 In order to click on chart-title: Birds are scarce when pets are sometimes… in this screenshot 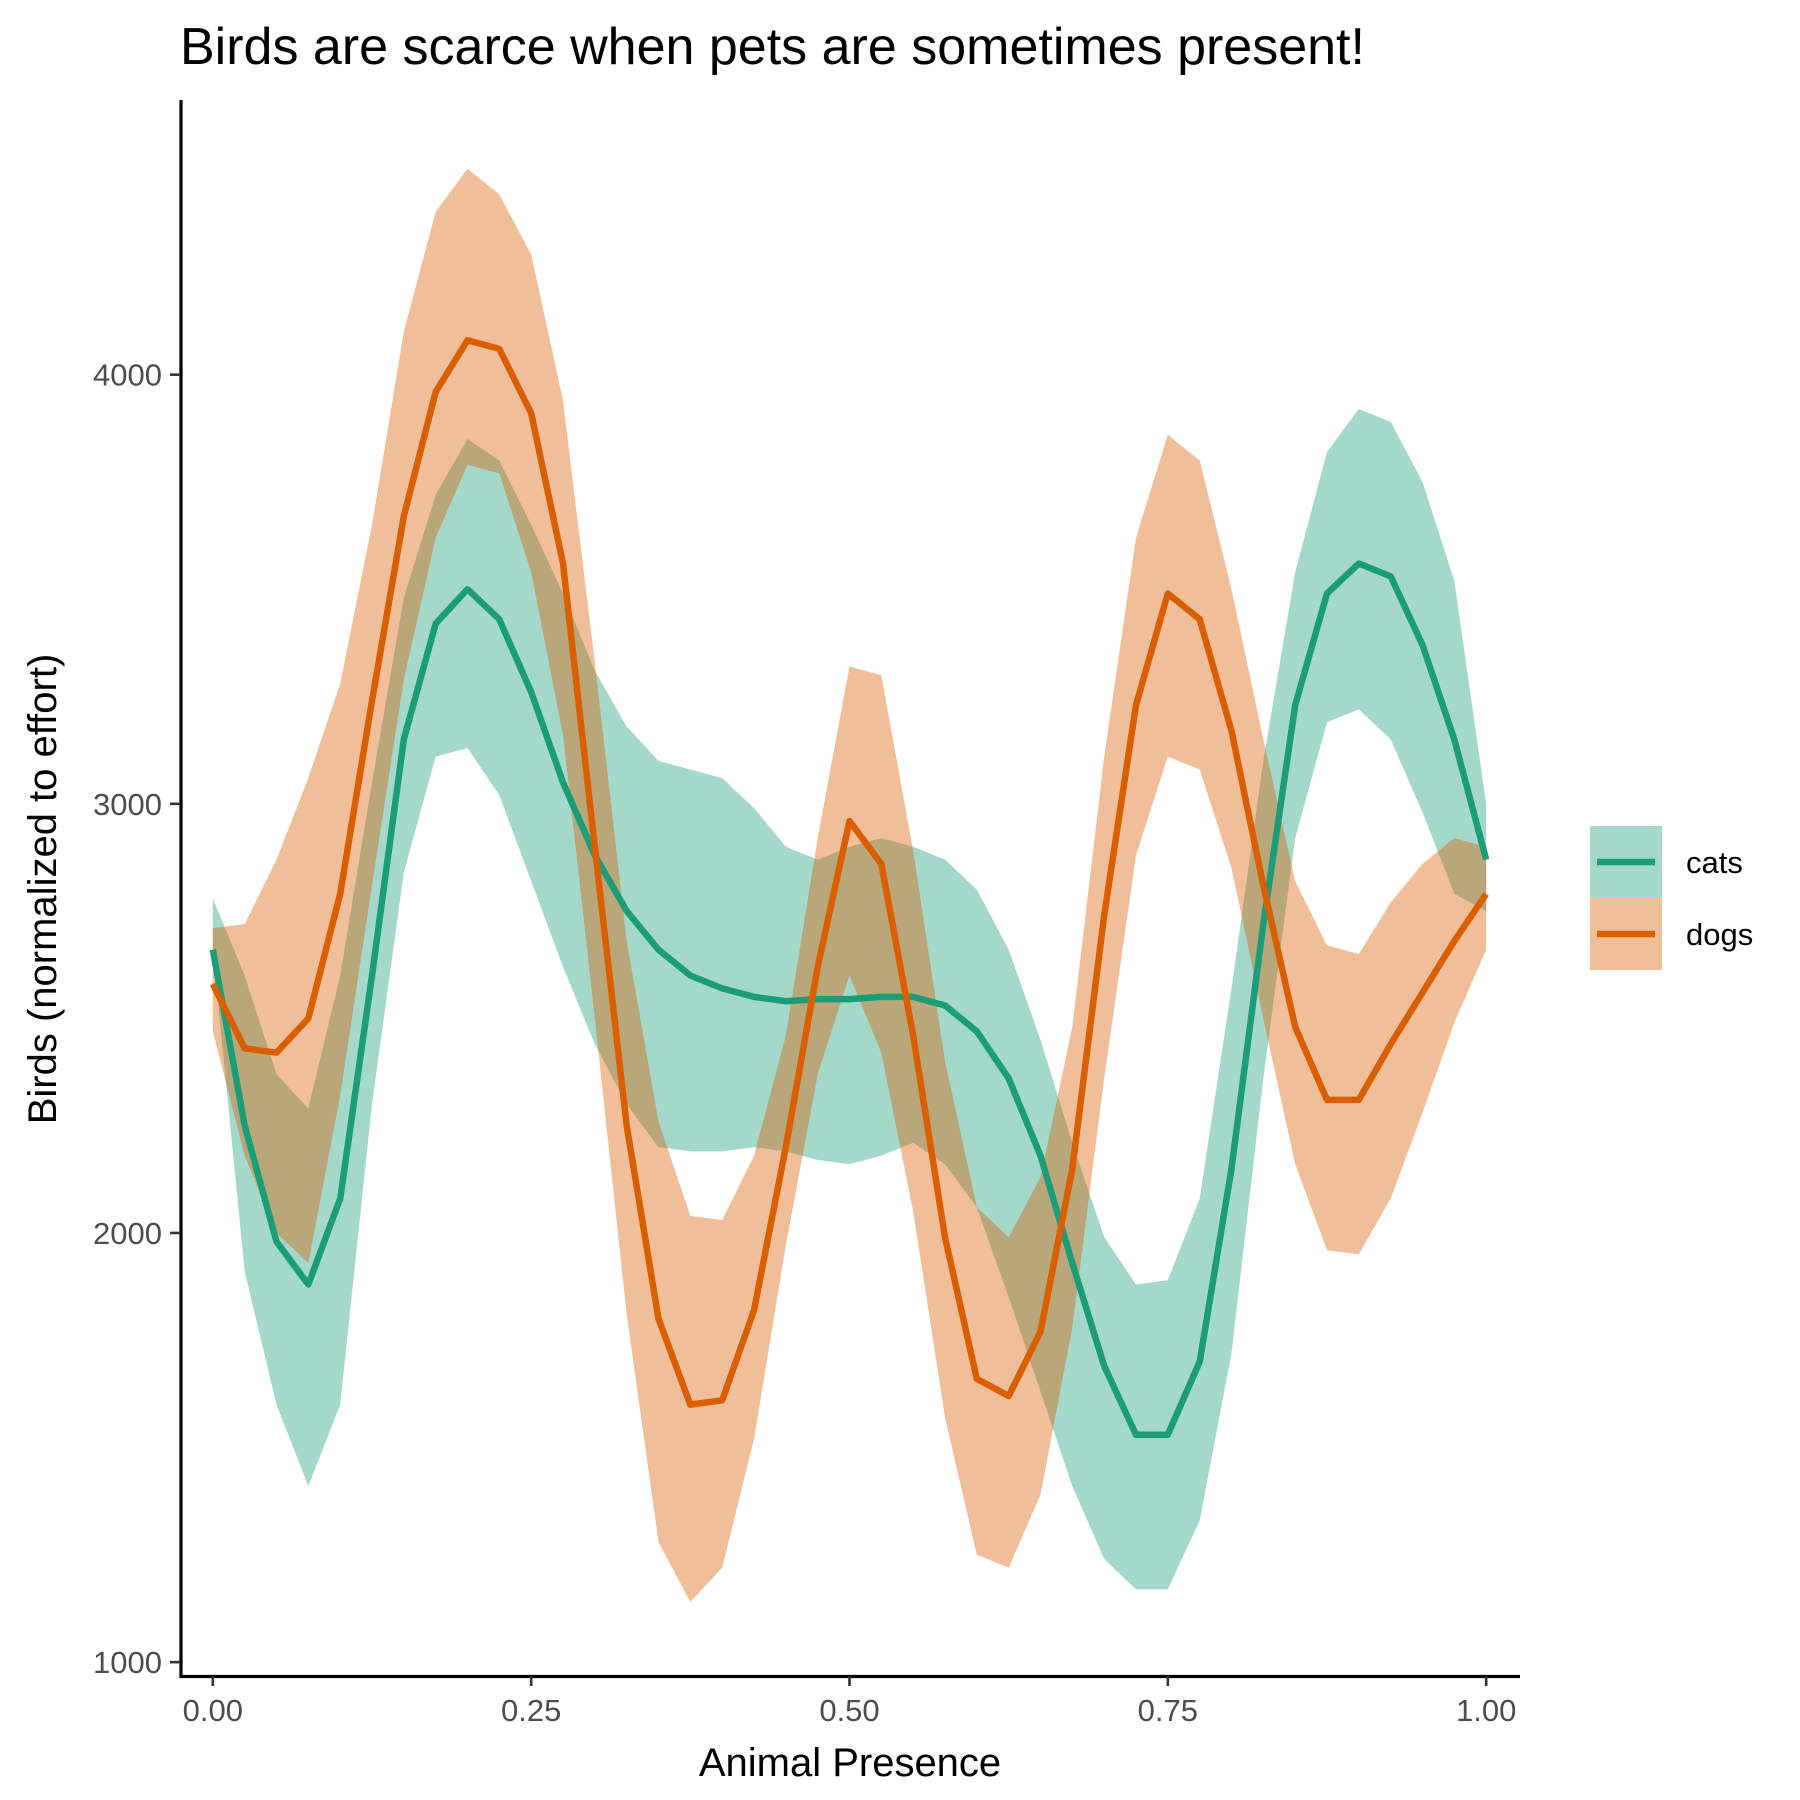, I will do `click(772, 47)`.